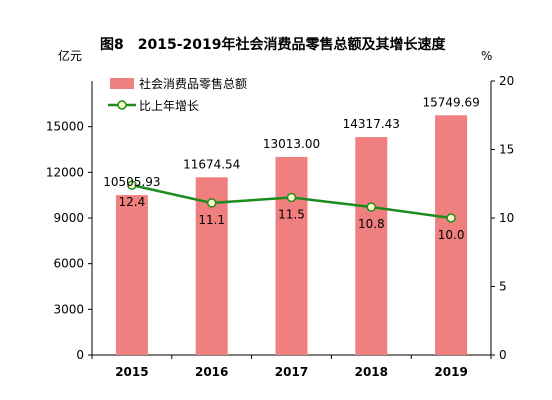  I want to click on left-axis-unit: 亿元, so click(70, 55).